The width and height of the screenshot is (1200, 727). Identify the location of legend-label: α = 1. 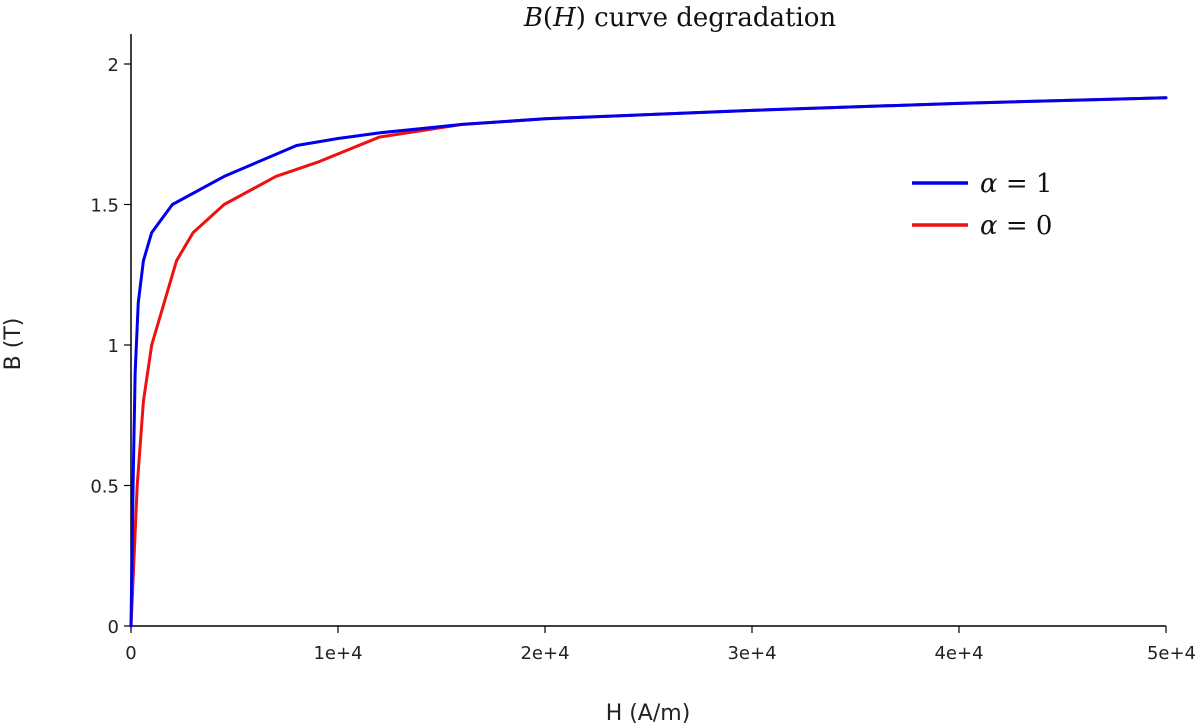
(1016, 184).